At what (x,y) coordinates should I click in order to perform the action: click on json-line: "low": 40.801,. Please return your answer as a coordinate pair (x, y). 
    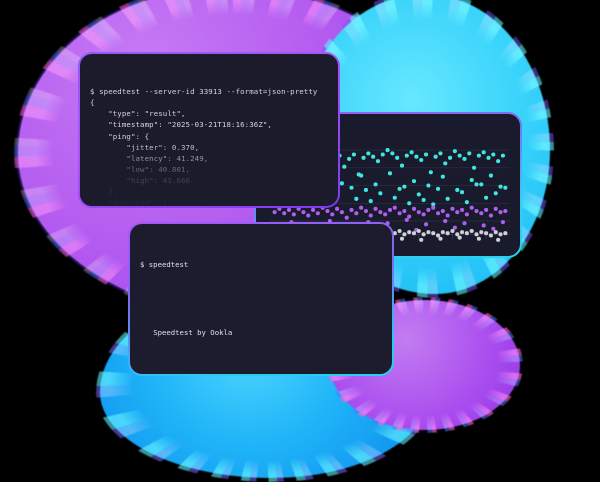
    Looking at the image, I should click on (140, 169).